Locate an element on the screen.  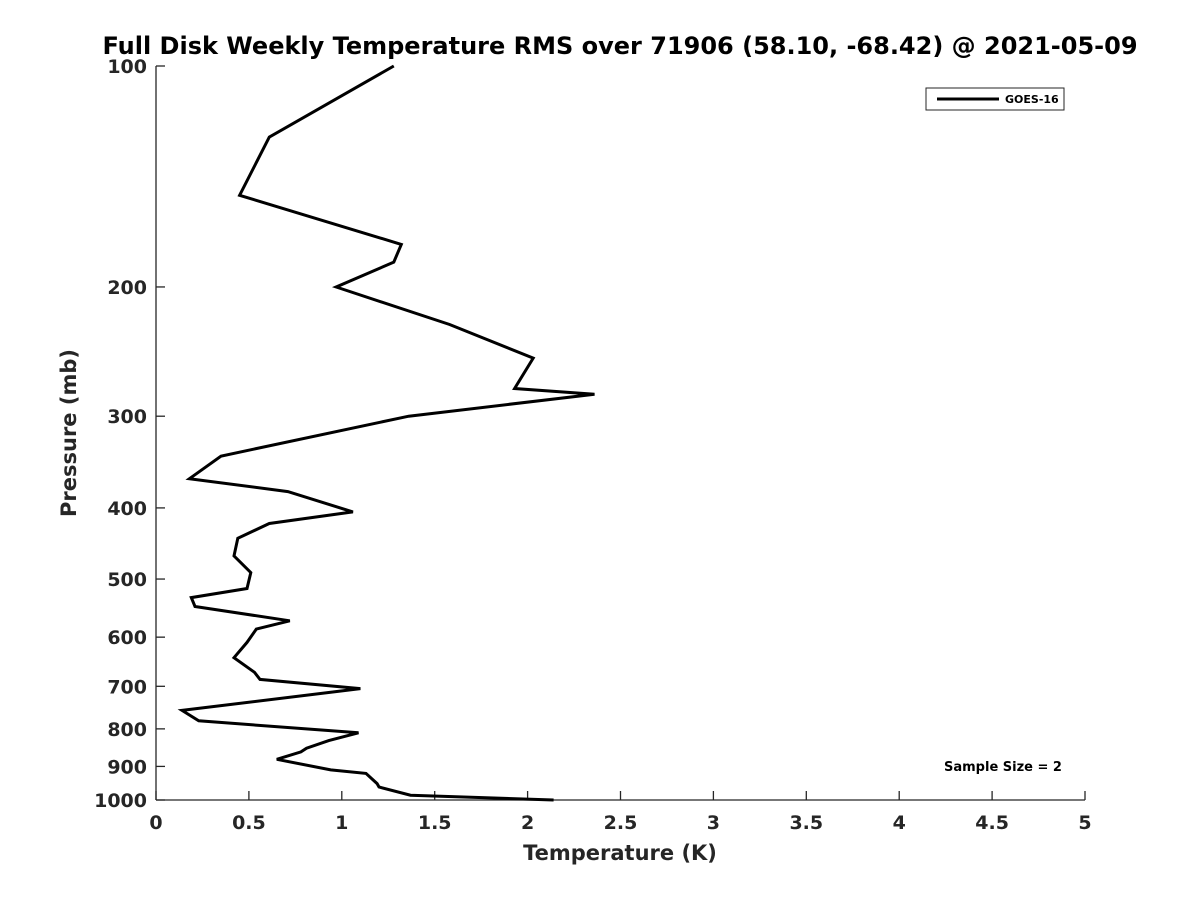
sample-size-annotation: Sample Size = 2 is located at coordinates (1003, 767).